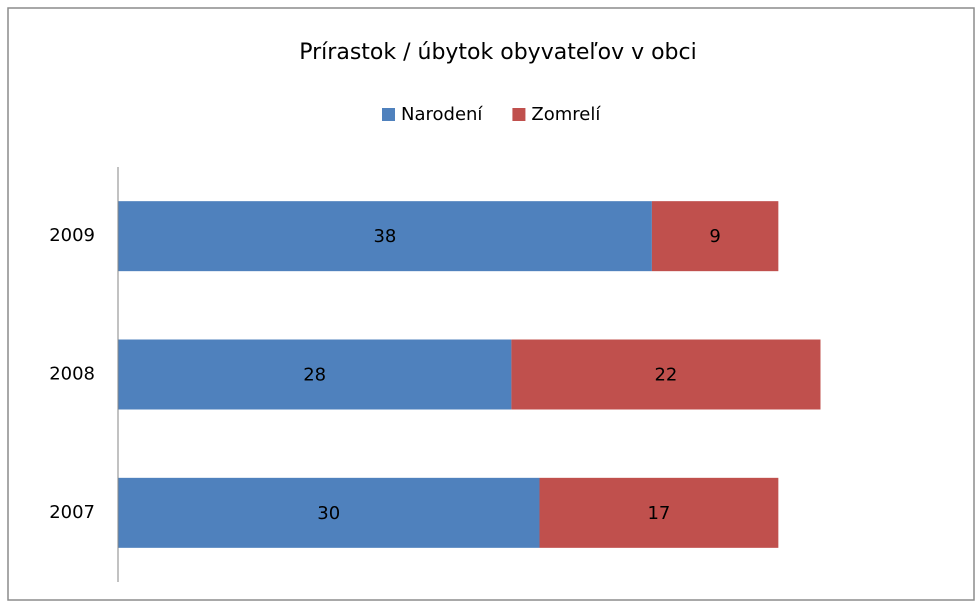 The image size is (978, 605). I want to click on data-label: 28, so click(314, 375).